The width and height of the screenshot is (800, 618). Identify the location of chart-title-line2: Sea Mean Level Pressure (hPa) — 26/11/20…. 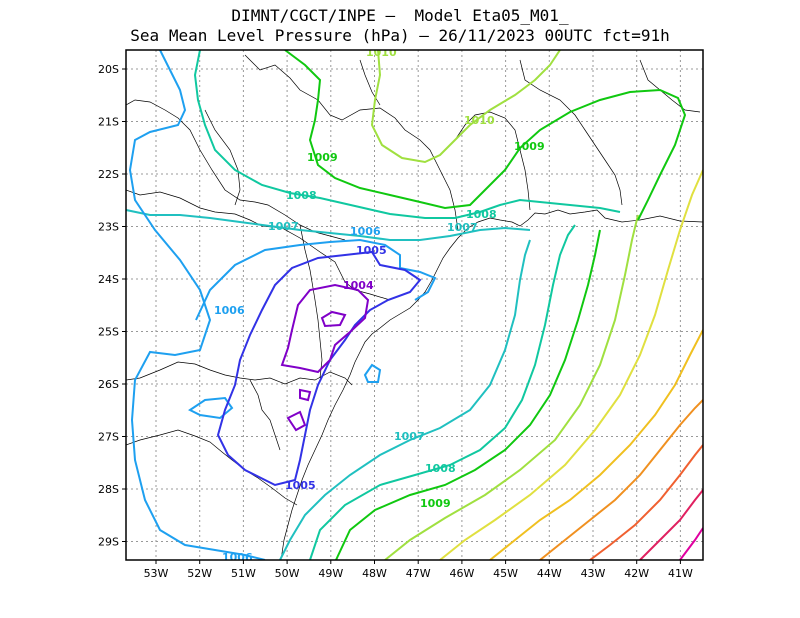
(400, 35).